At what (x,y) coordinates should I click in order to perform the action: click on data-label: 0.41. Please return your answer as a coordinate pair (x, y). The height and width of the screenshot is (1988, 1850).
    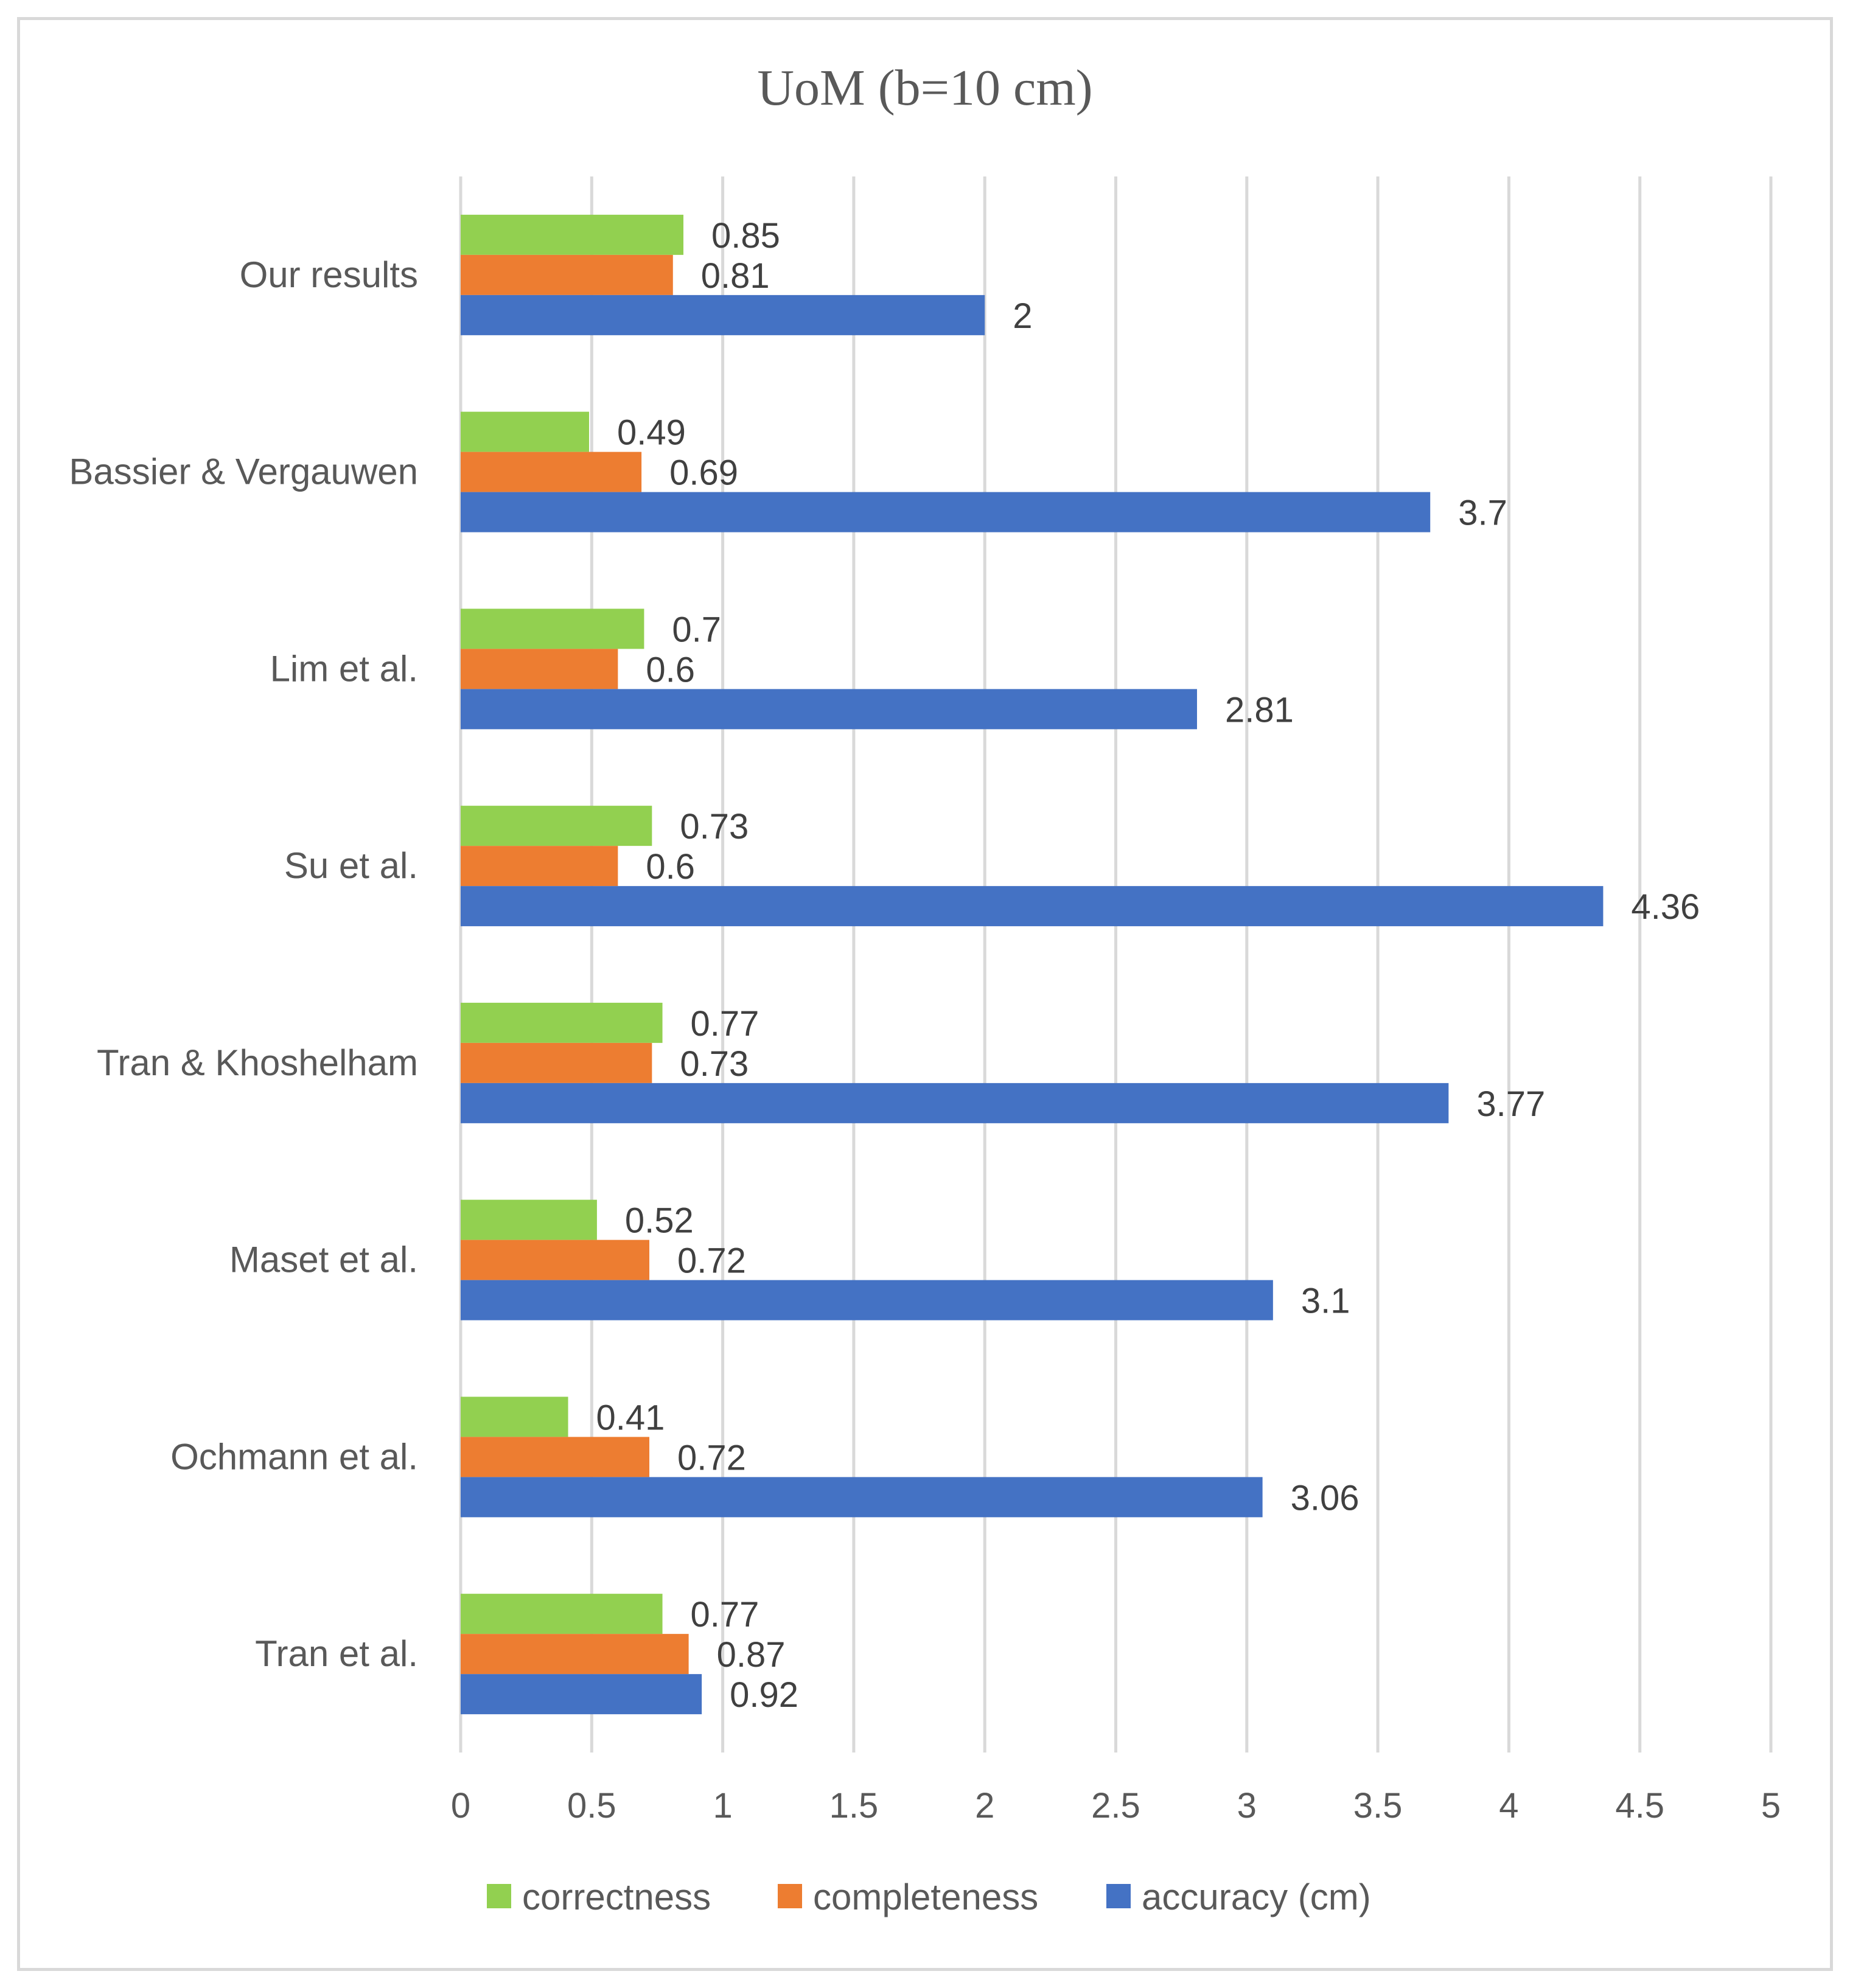
    Looking at the image, I should click on (630, 1417).